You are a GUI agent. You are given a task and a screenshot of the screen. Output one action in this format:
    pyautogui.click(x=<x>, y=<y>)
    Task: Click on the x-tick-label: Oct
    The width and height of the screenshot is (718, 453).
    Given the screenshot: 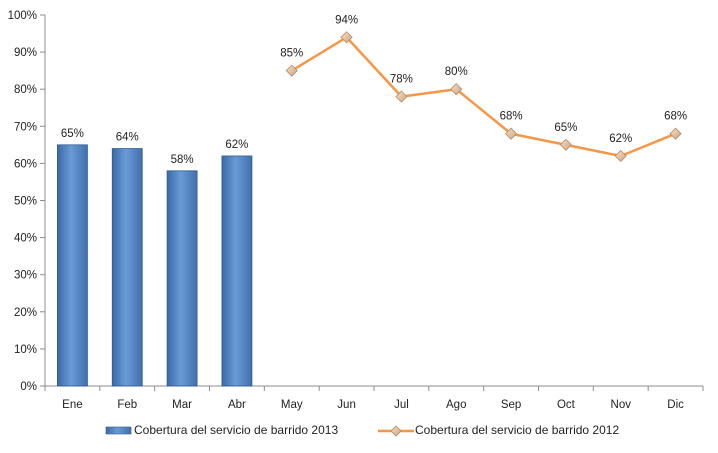 What is the action you would take?
    pyautogui.click(x=566, y=405)
    